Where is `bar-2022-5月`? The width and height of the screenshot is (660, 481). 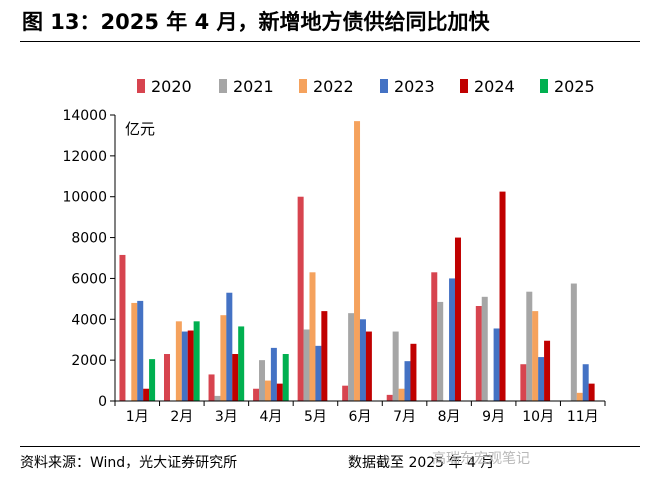
bar-2022-5月 is located at coordinates (312, 336).